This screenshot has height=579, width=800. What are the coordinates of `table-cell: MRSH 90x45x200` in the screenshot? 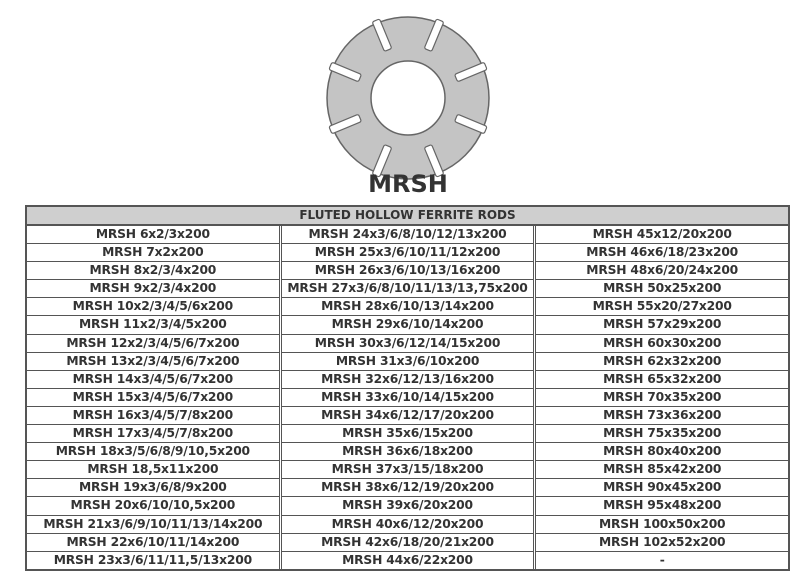 It's located at (662, 488).